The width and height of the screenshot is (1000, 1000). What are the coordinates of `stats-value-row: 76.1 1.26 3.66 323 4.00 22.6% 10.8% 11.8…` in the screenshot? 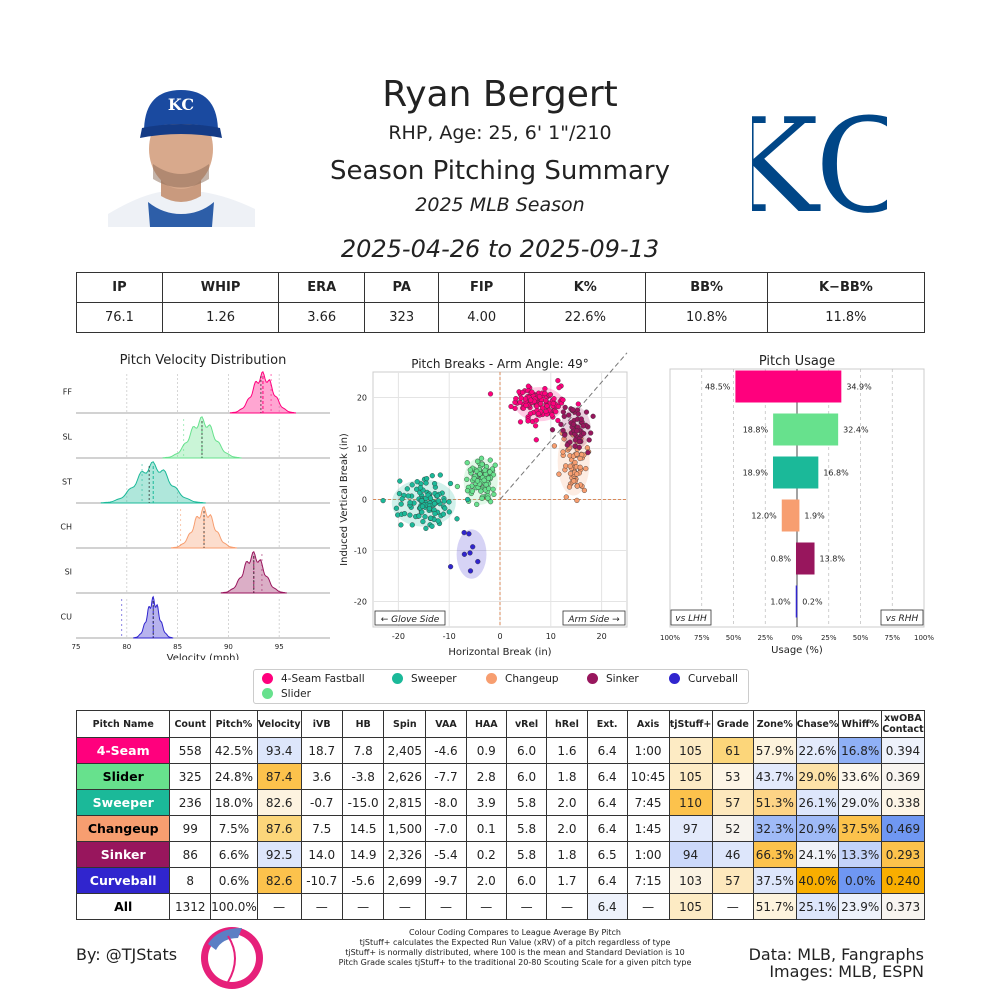 It's located at (501, 317).